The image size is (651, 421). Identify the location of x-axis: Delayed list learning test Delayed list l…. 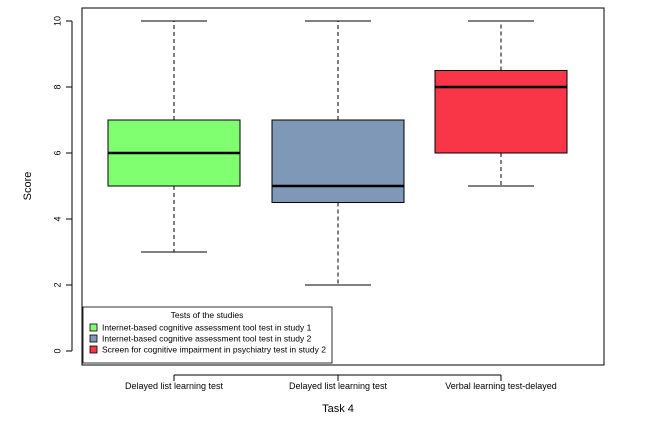
(341, 382).